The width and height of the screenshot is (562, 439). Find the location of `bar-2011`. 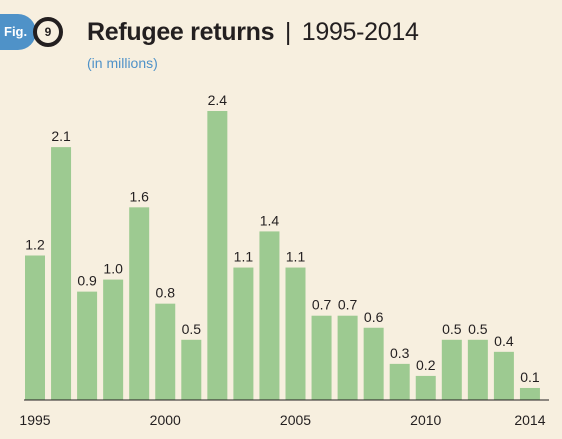

bar-2011 is located at coordinates (451, 369).